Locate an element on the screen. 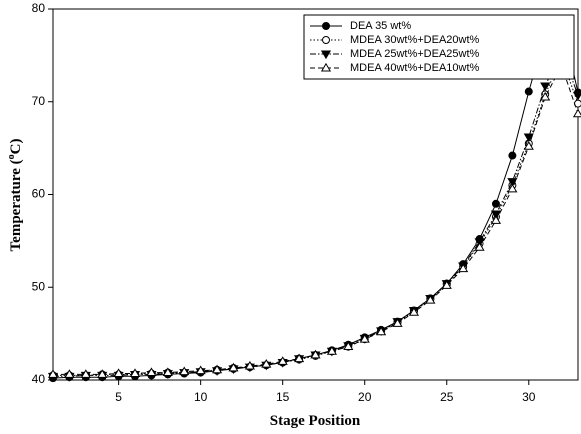 This screenshot has width=581, height=434. legend-label: MDEA 40wt%+DEA10wt% is located at coordinates (415, 68).